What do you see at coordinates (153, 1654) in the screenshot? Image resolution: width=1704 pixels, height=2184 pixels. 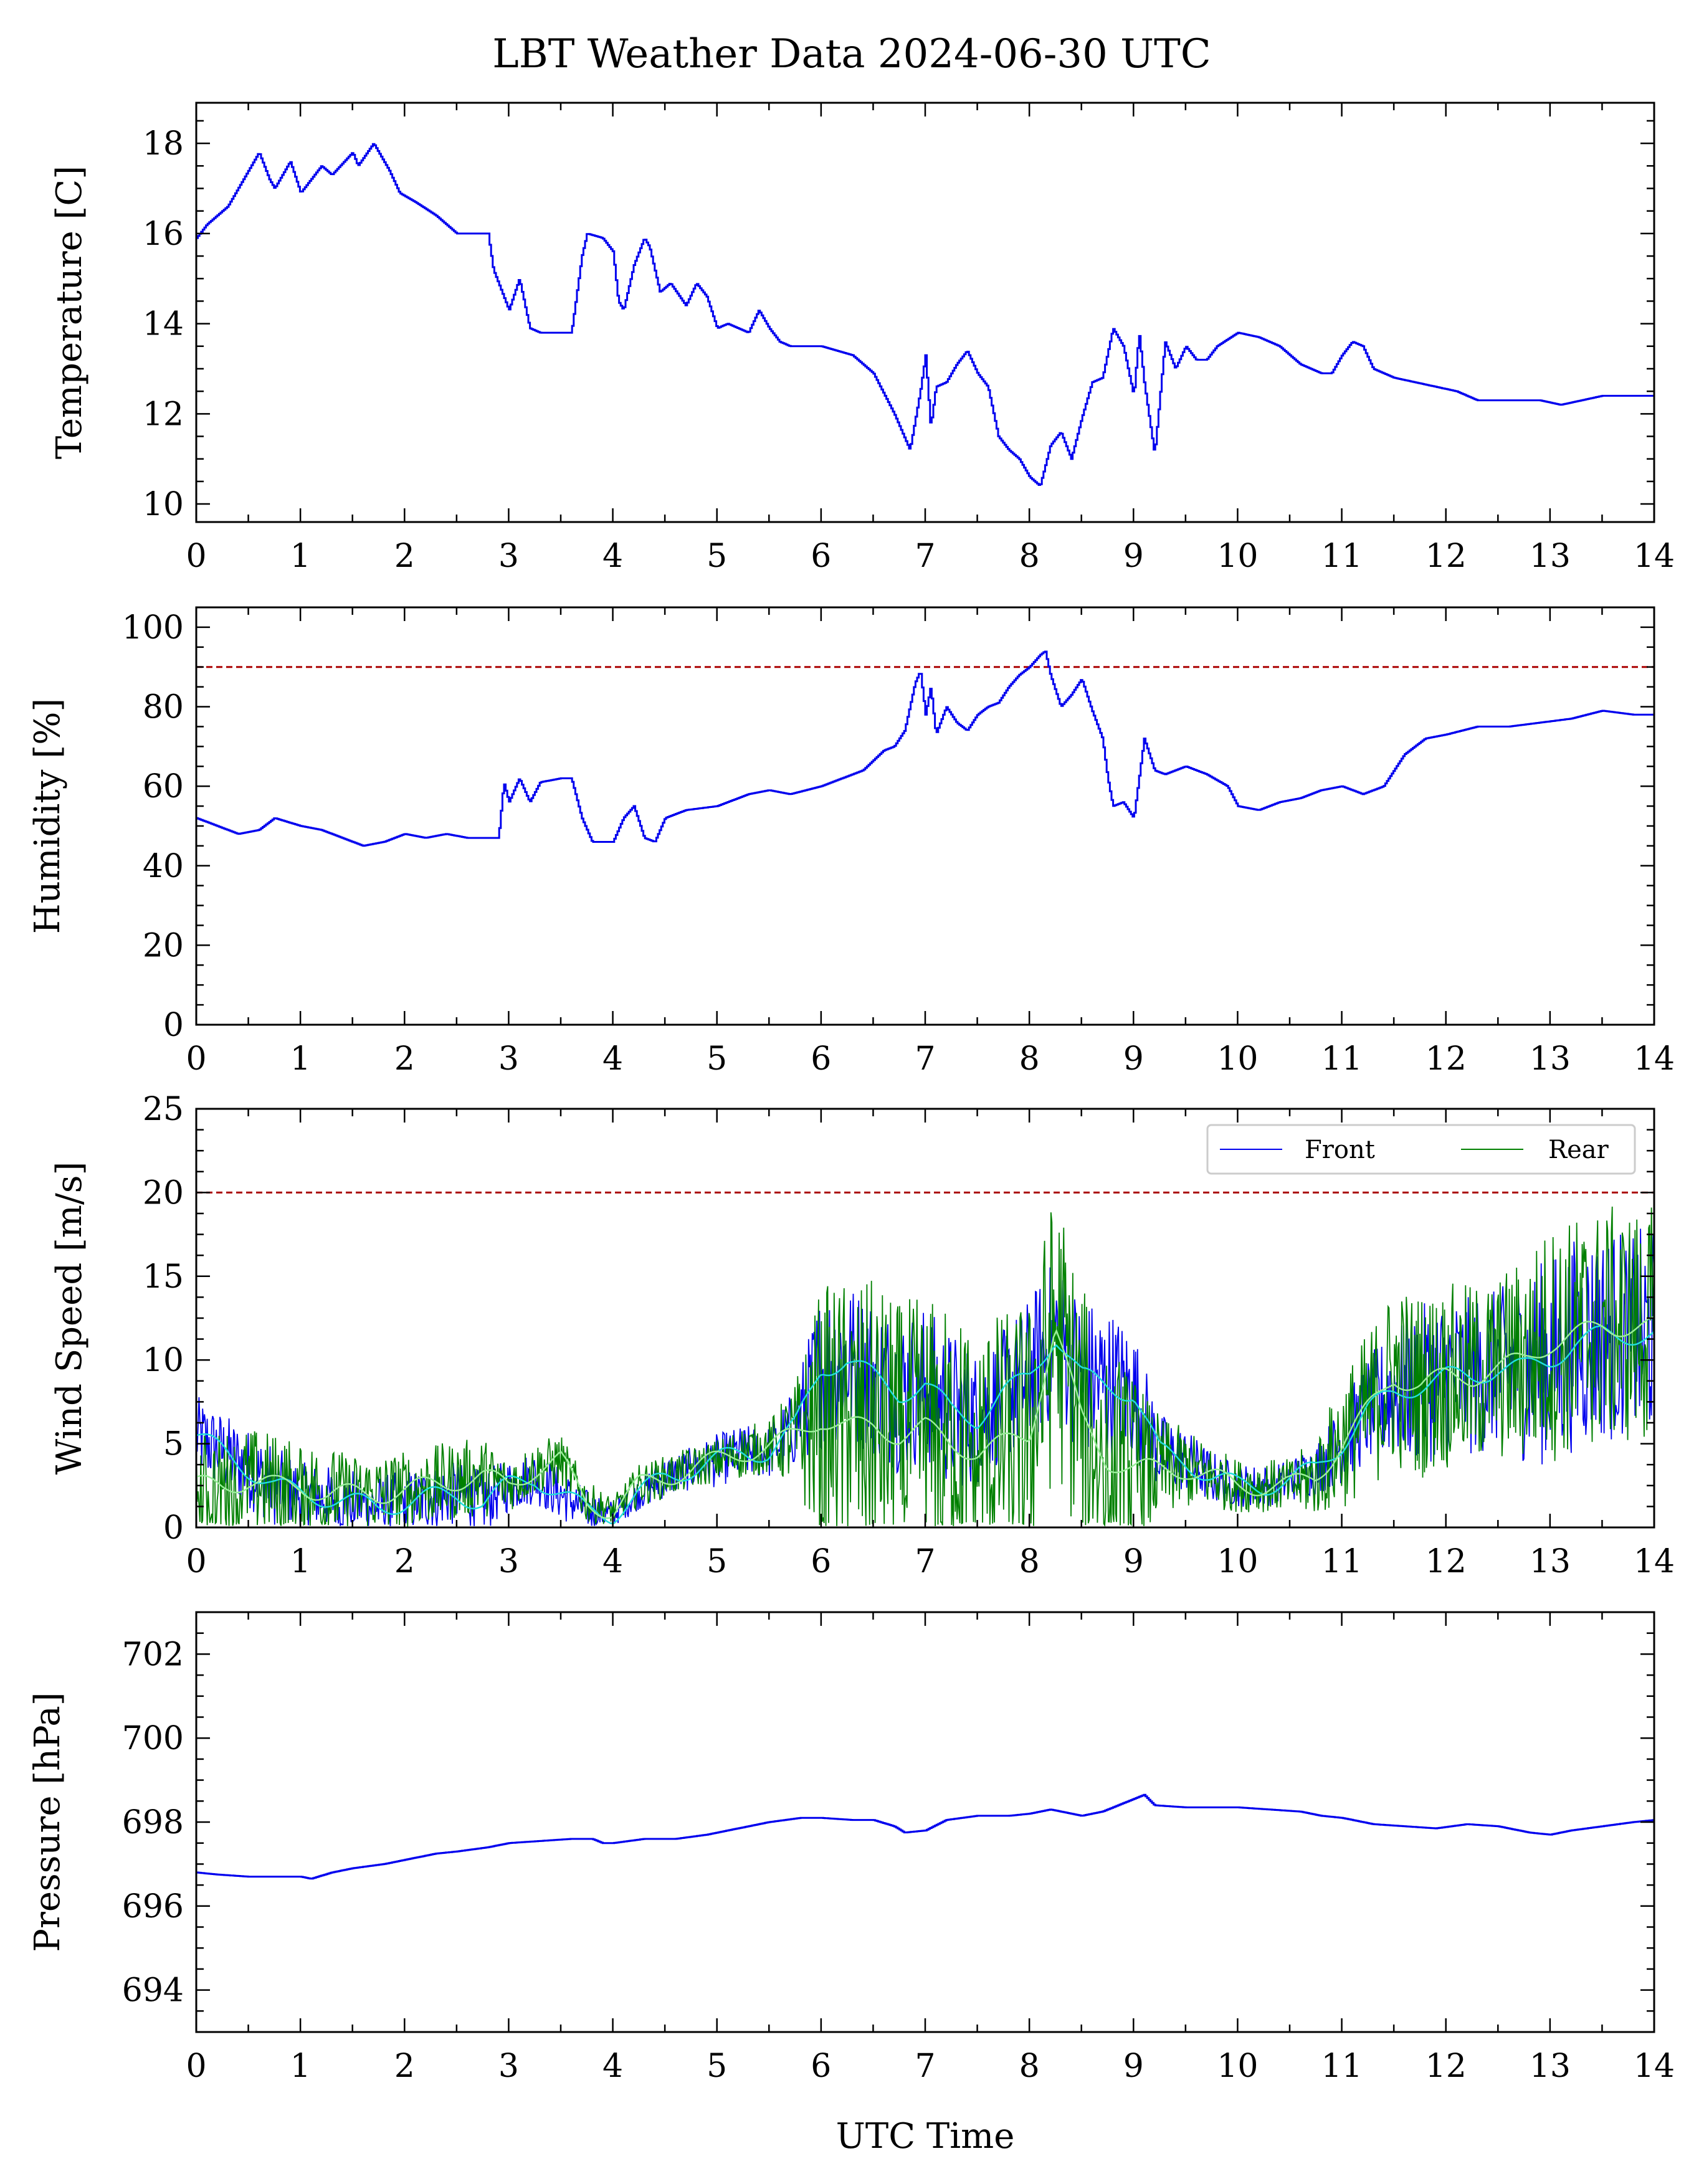 I see `pressure-y-tick-label: 702` at bounding box center [153, 1654].